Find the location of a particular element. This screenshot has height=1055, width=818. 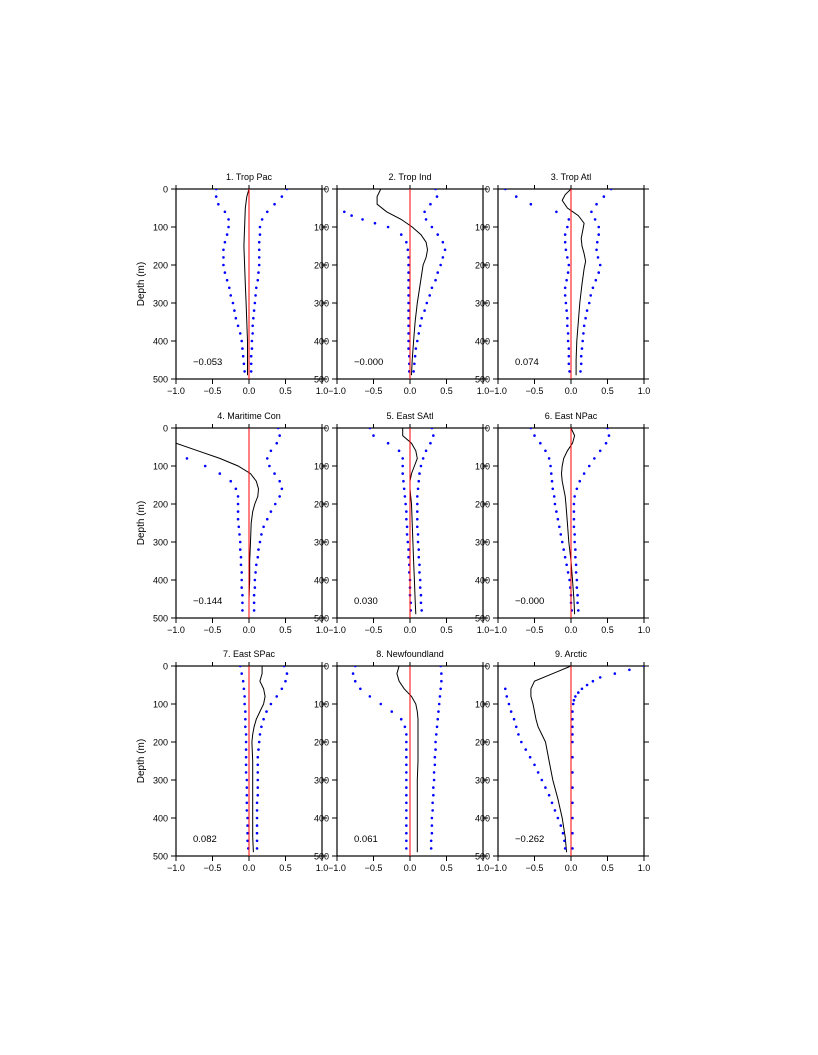

y-tick-label: 400 is located at coordinates (160, 581).